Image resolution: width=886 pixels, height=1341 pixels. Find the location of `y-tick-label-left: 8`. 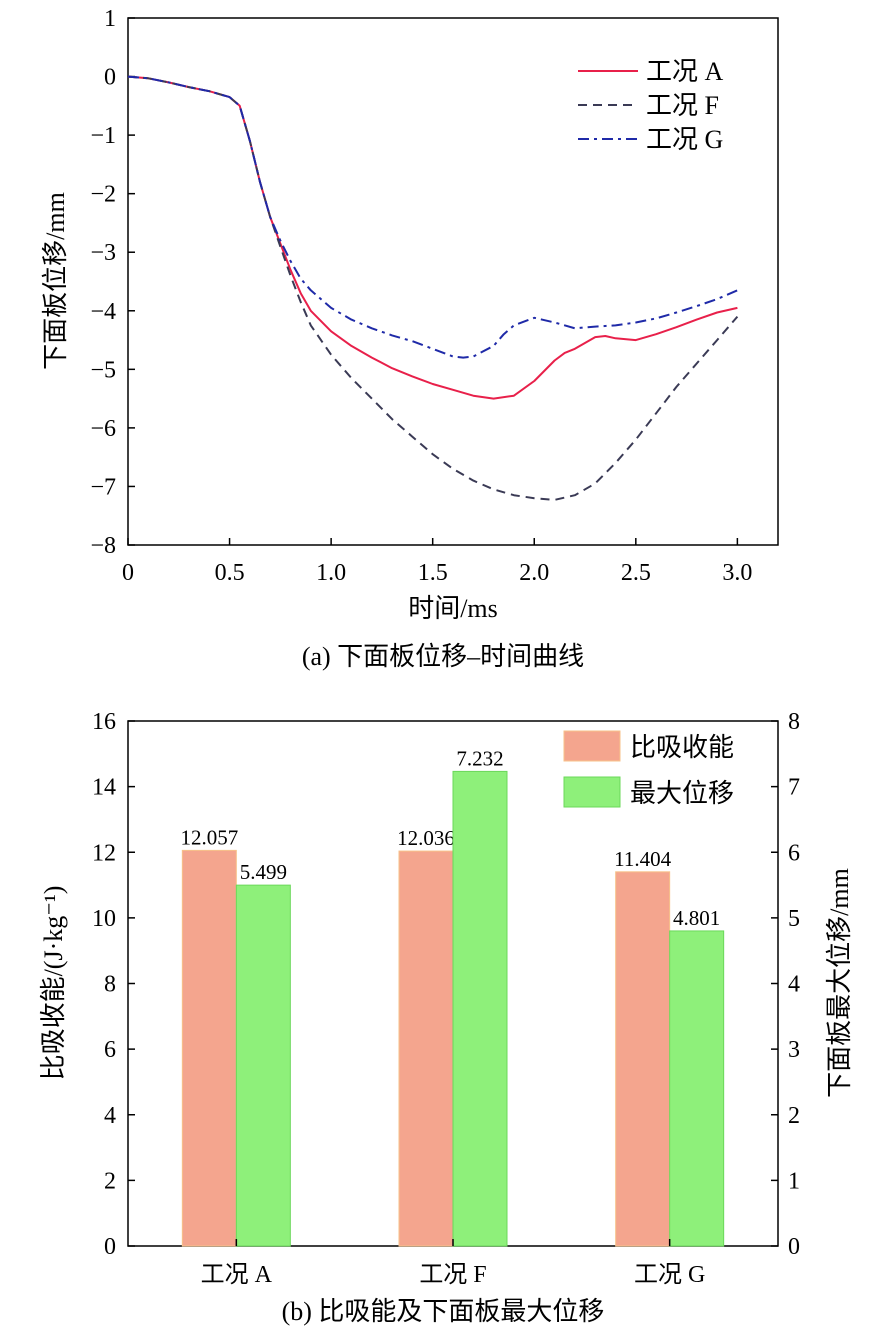

y-tick-label-left: 8 is located at coordinates (110, 985).